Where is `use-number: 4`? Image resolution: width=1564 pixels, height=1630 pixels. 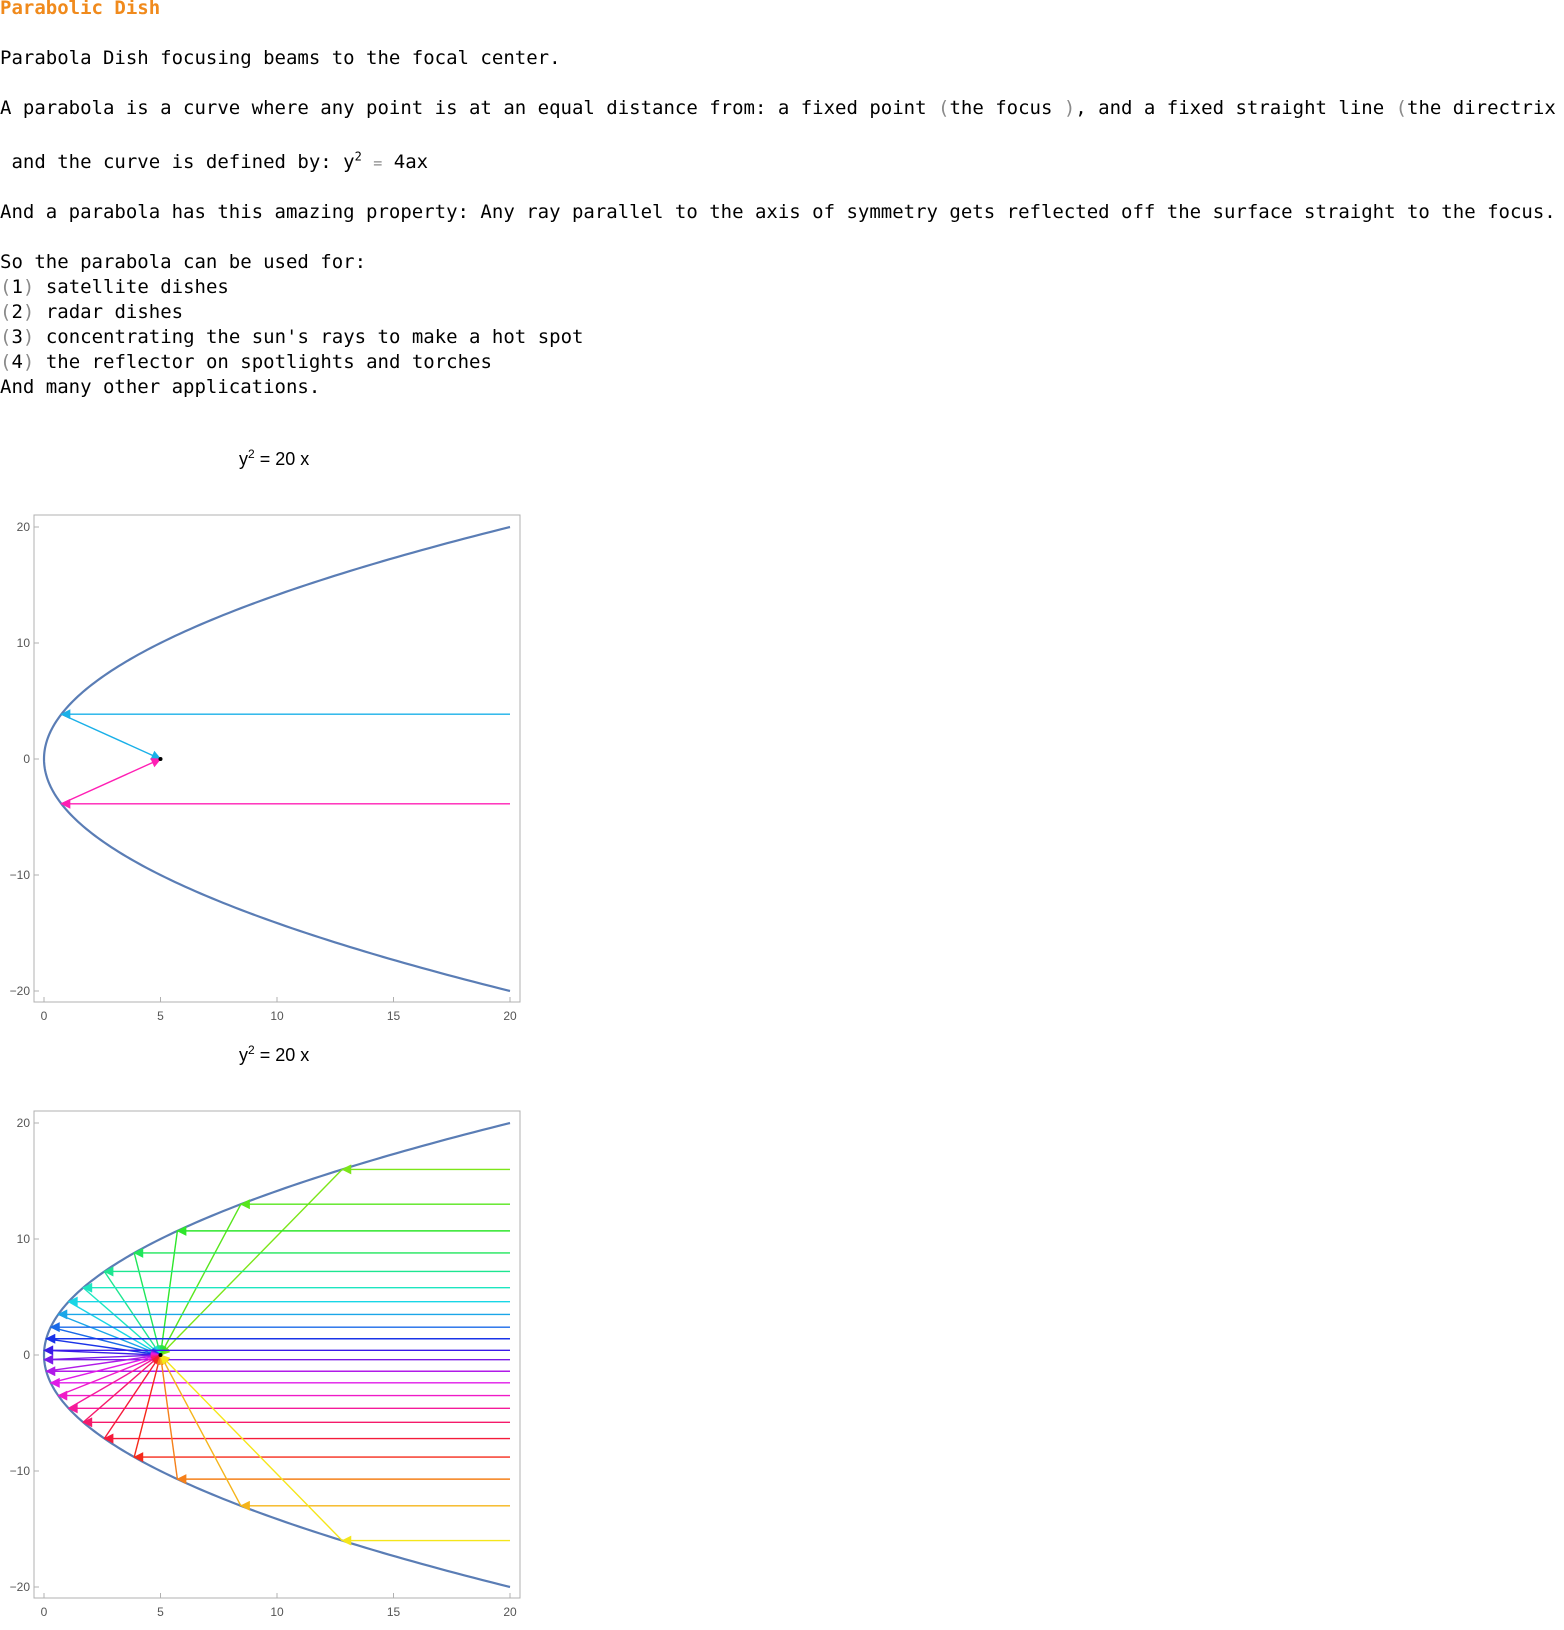
use-number: 4 is located at coordinates (17, 362).